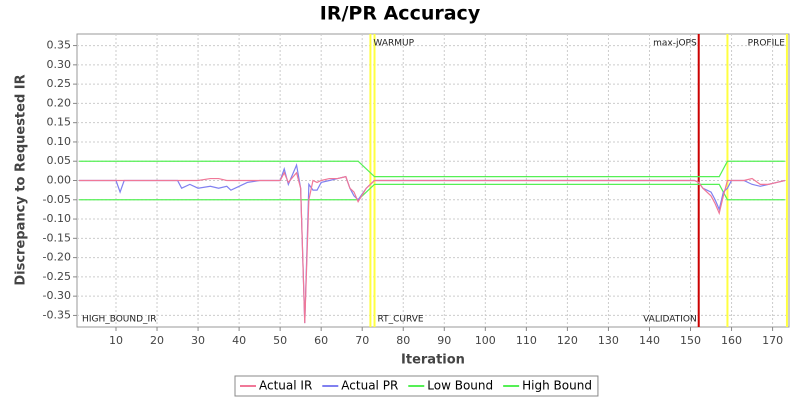  I want to click on marker-label: PROFILE, so click(767, 44).